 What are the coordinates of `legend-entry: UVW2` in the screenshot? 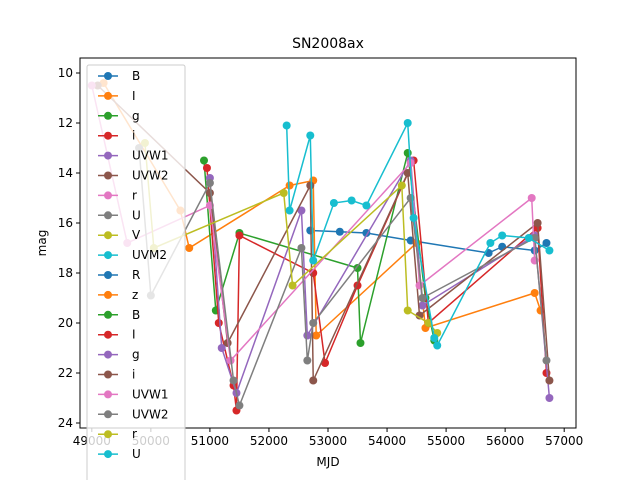 It's located at (133, 414).